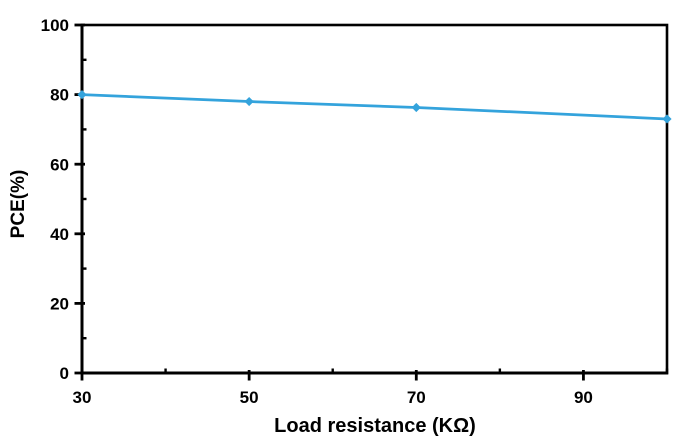 Image resolution: width=686 pixels, height=442 pixels. I want to click on pce-line-series, so click(374, 107).